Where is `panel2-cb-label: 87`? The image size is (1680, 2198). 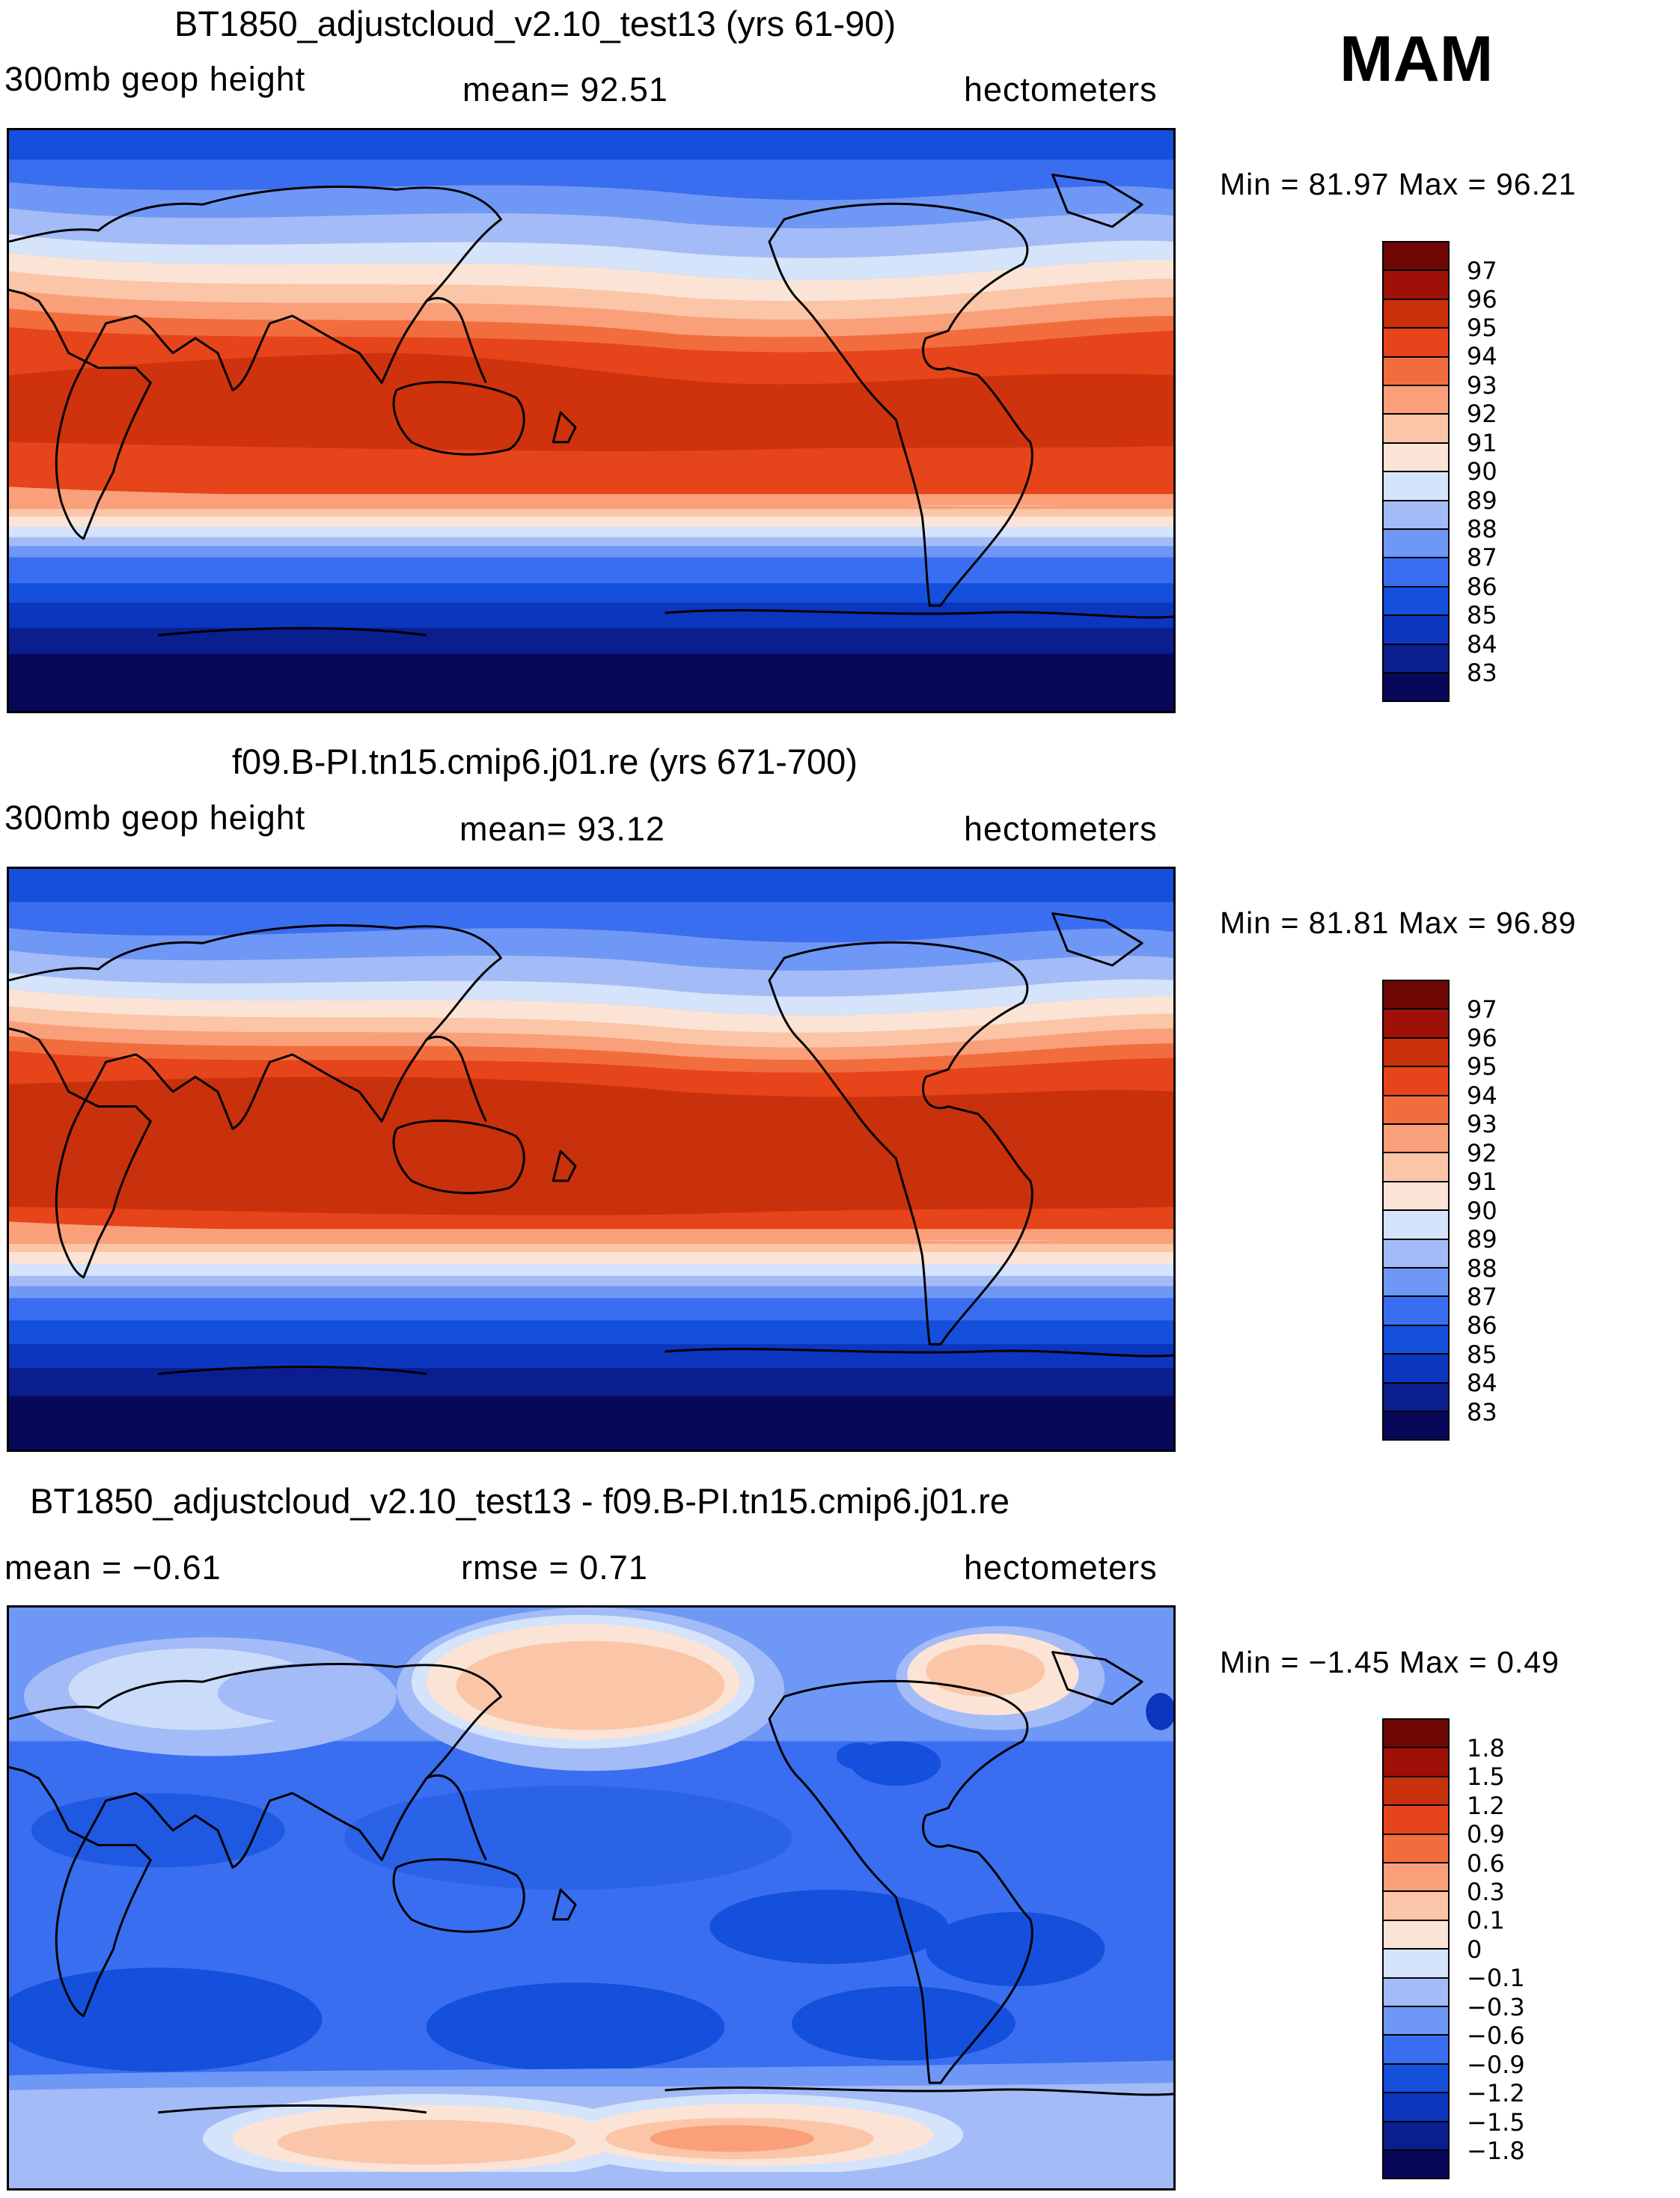
panel2-cb-label: 87 is located at coordinates (1482, 1297).